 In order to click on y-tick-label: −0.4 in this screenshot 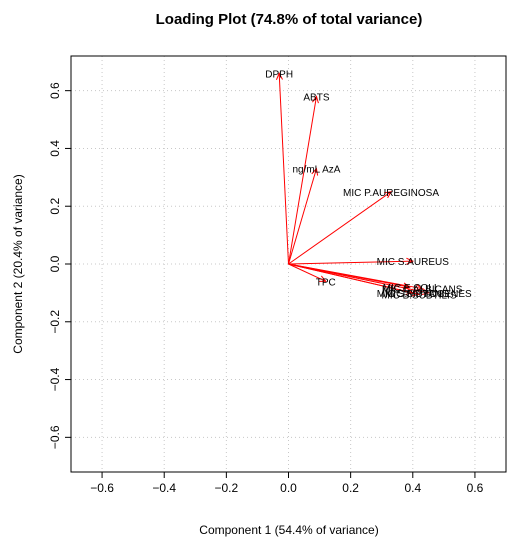, I will do `click(55, 379)`.